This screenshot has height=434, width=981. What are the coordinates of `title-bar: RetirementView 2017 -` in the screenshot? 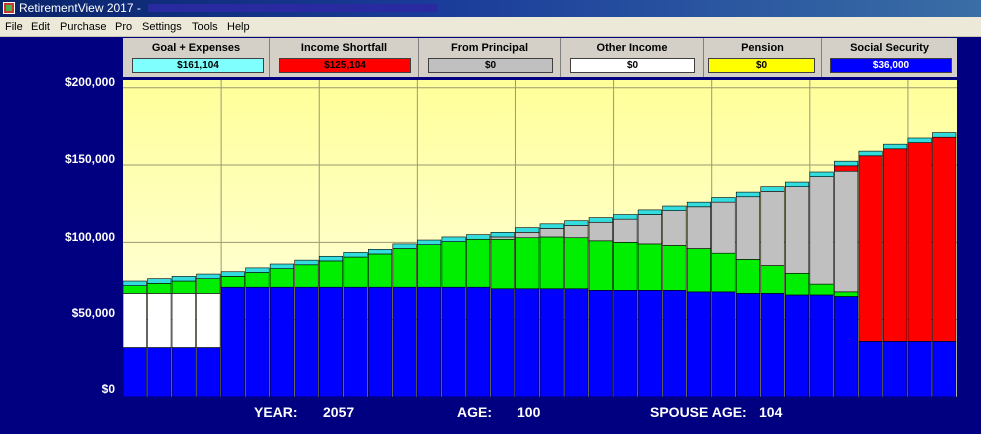 It's located at (490, 8).